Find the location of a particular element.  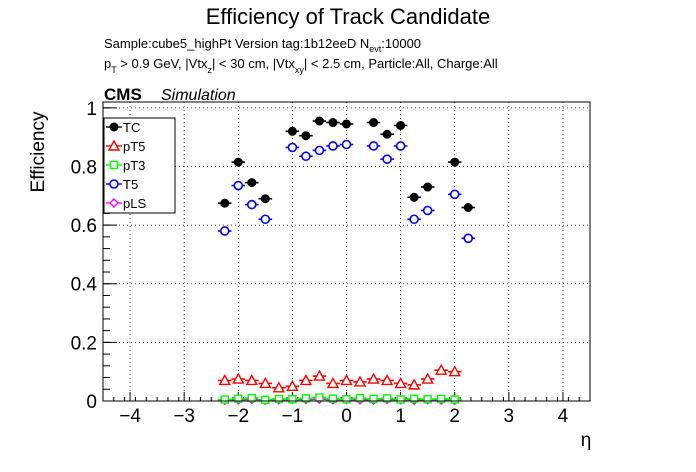

x-tick-label: −1 is located at coordinates (293, 416).